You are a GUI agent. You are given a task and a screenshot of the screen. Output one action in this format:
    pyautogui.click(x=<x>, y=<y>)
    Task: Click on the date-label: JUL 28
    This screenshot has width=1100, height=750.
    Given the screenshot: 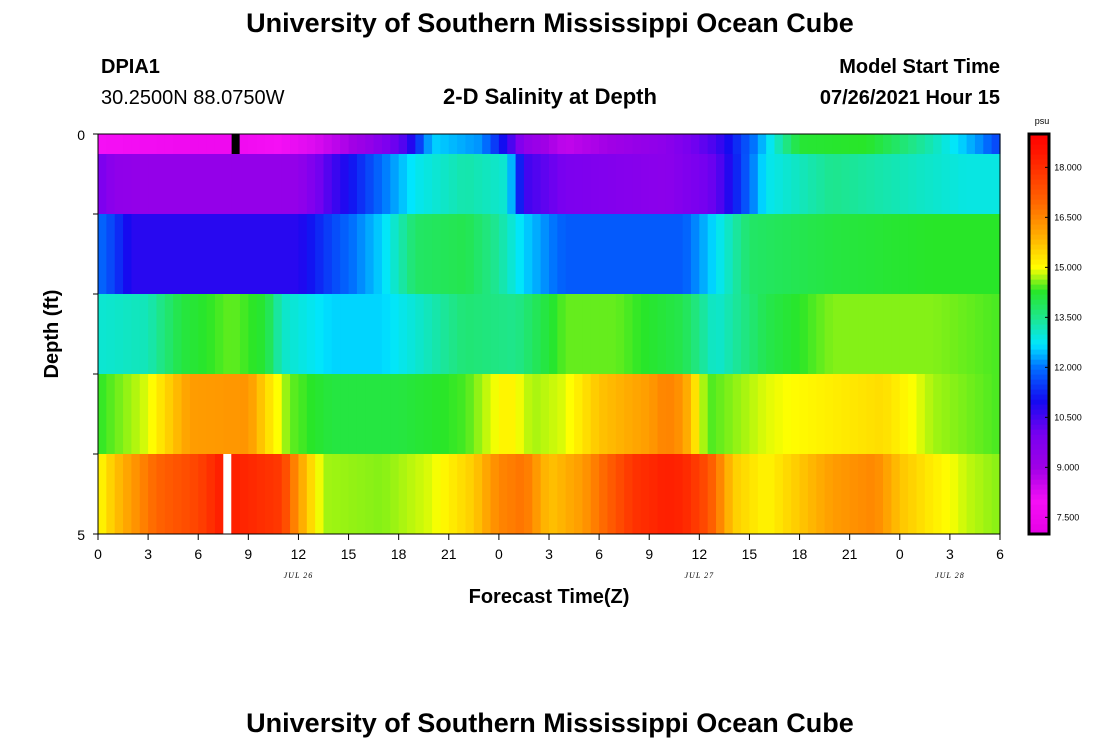 What is the action you would take?
    pyautogui.click(x=950, y=575)
    